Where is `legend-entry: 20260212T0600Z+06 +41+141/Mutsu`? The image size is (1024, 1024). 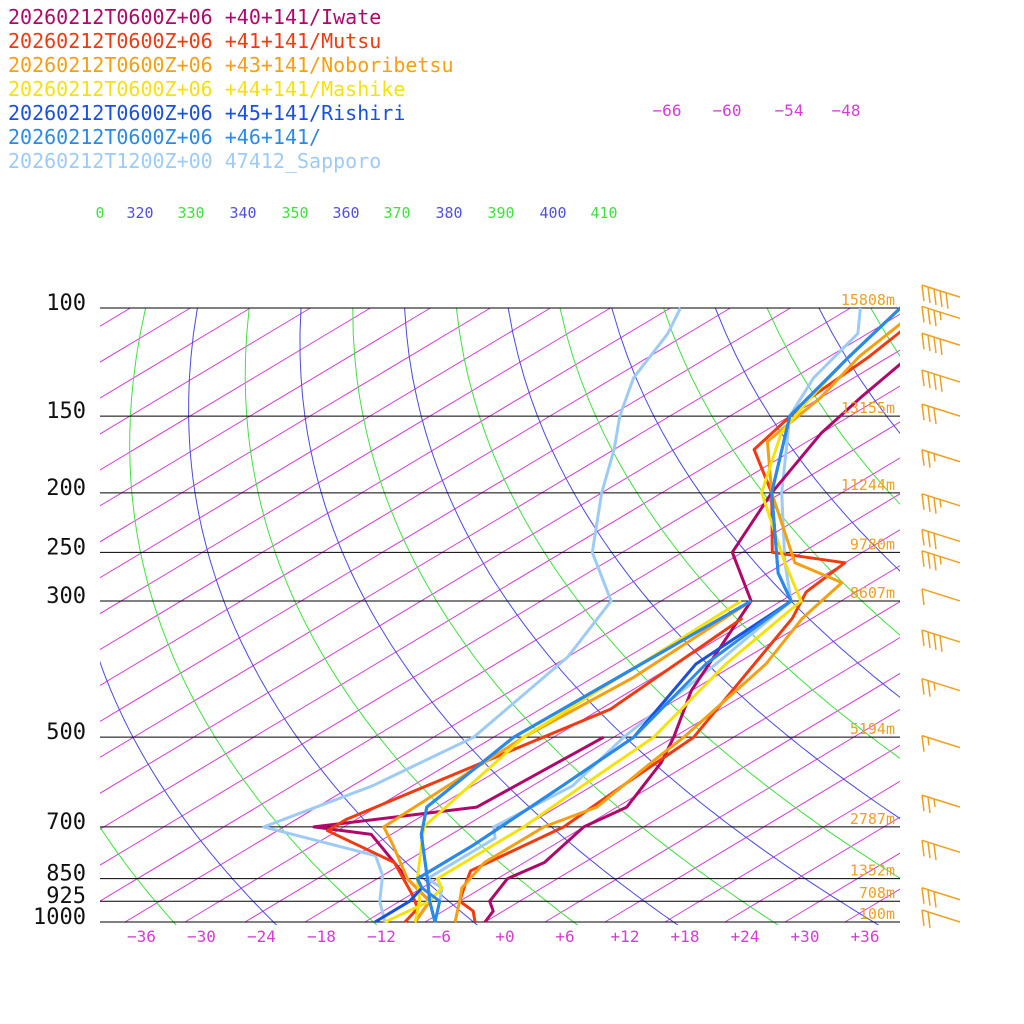
legend-entry: 20260212T0600Z+06 +41+141/Mutsu is located at coordinates (194, 41).